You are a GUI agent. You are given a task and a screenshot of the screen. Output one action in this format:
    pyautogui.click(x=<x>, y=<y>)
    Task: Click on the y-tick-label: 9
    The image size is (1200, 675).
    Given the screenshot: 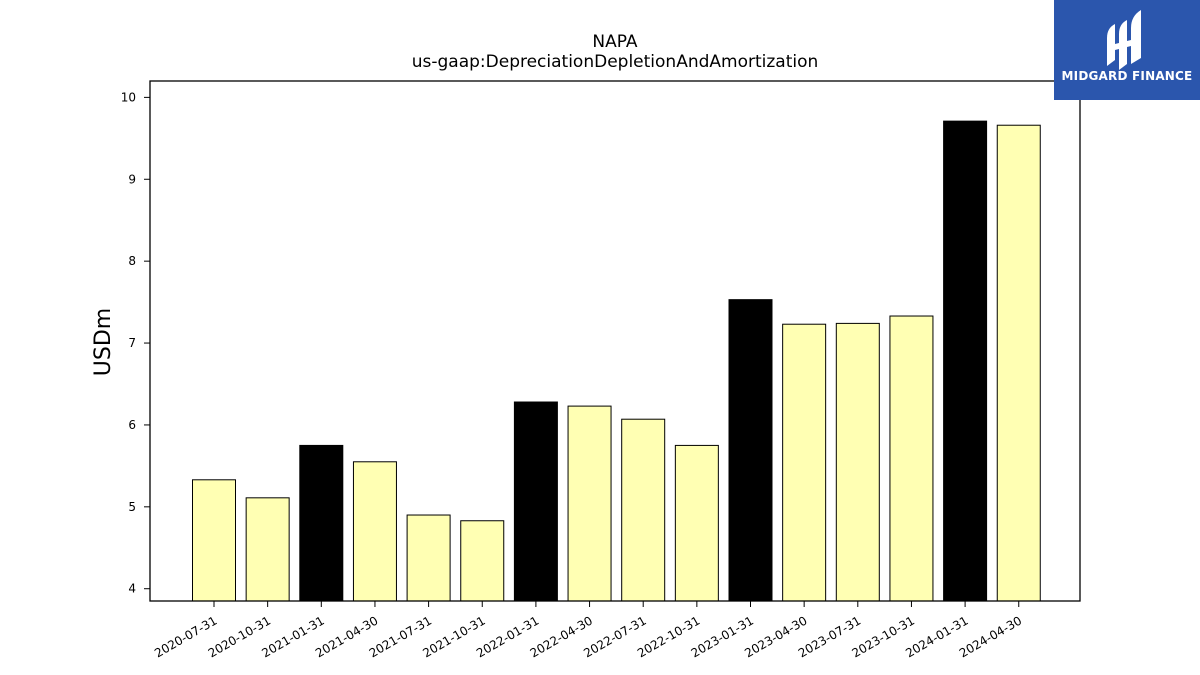 What is the action you would take?
    pyautogui.click(x=132, y=179)
    